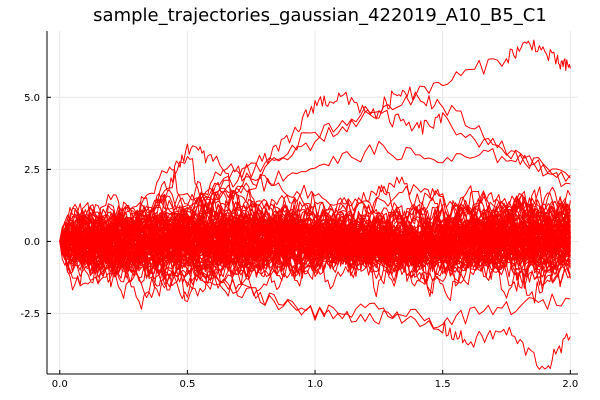  Describe the element at coordinates (187, 384) in the screenshot. I see `x-tick-label: 0.5` at that location.